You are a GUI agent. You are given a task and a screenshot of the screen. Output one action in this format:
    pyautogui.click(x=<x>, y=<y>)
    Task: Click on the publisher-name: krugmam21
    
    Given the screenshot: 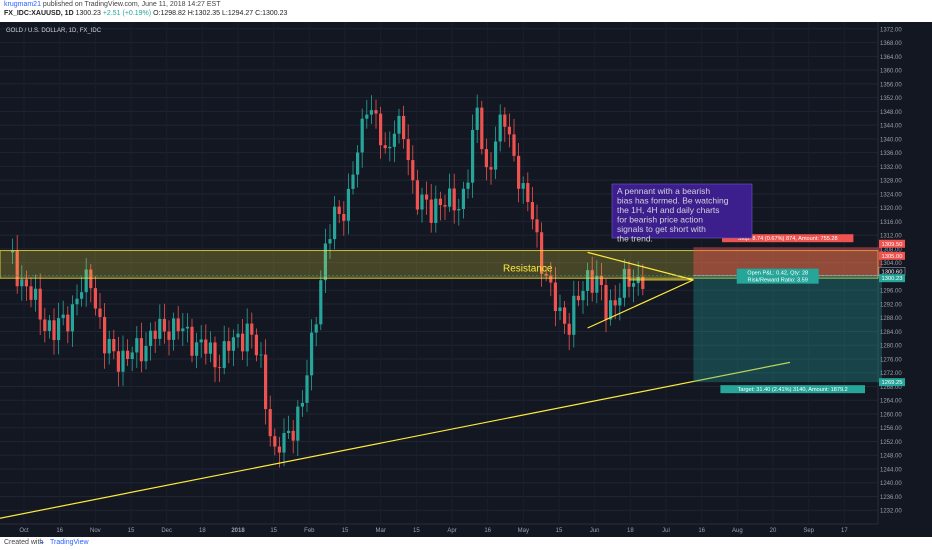 What is the action you would take?
    pyautogui.click(x=22, y=4)
    